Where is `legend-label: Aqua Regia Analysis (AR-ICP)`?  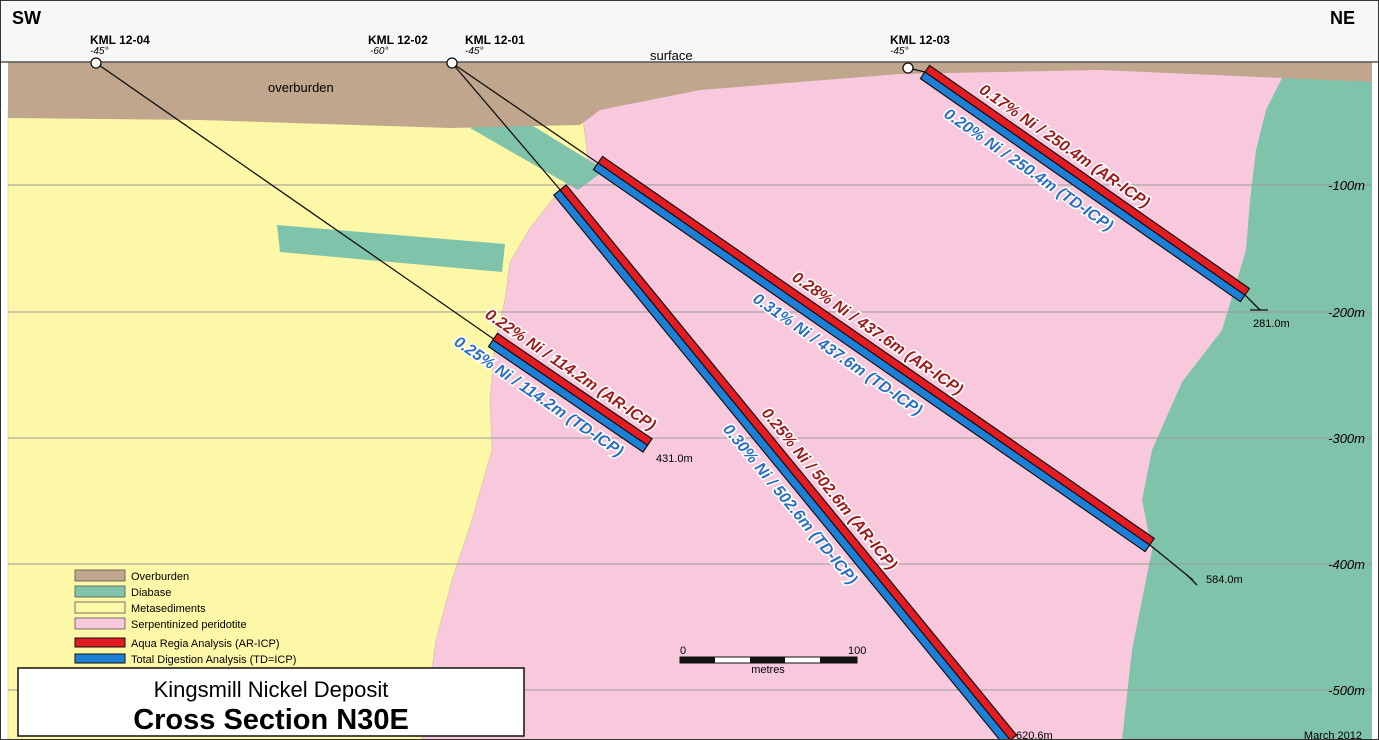 legend-label: Aqua Regia Analysis (AR-ICP) is located at coordinates (205, 644).